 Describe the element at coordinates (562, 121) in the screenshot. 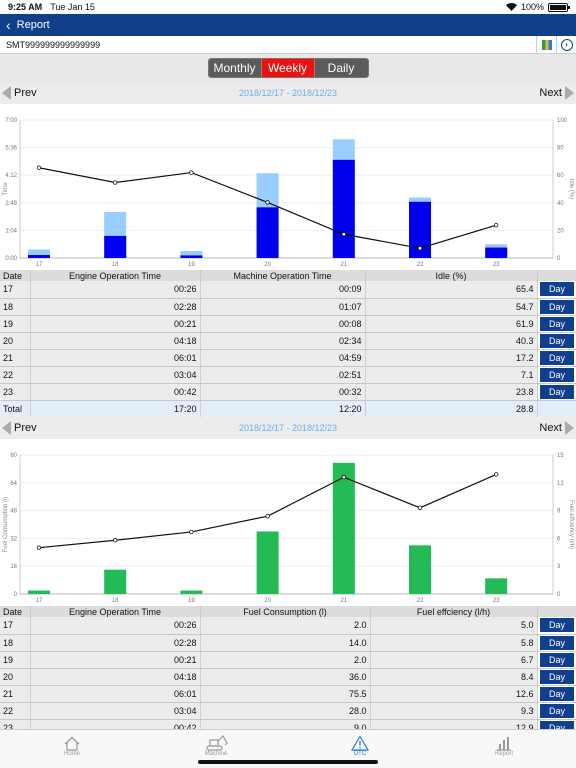

I see `y2-tick-label: 100` at that location.